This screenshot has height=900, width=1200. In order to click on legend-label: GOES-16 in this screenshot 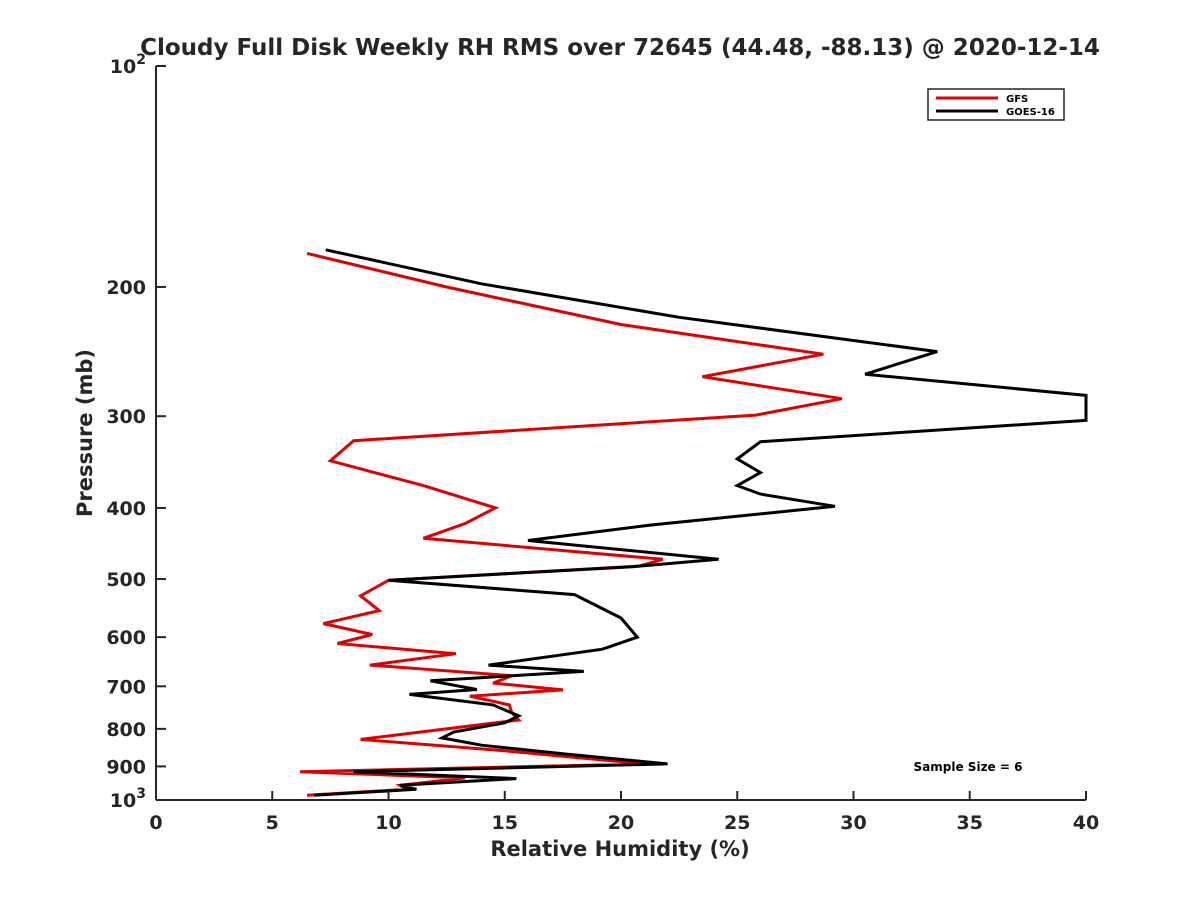, I will do `click(1030, 112)`.